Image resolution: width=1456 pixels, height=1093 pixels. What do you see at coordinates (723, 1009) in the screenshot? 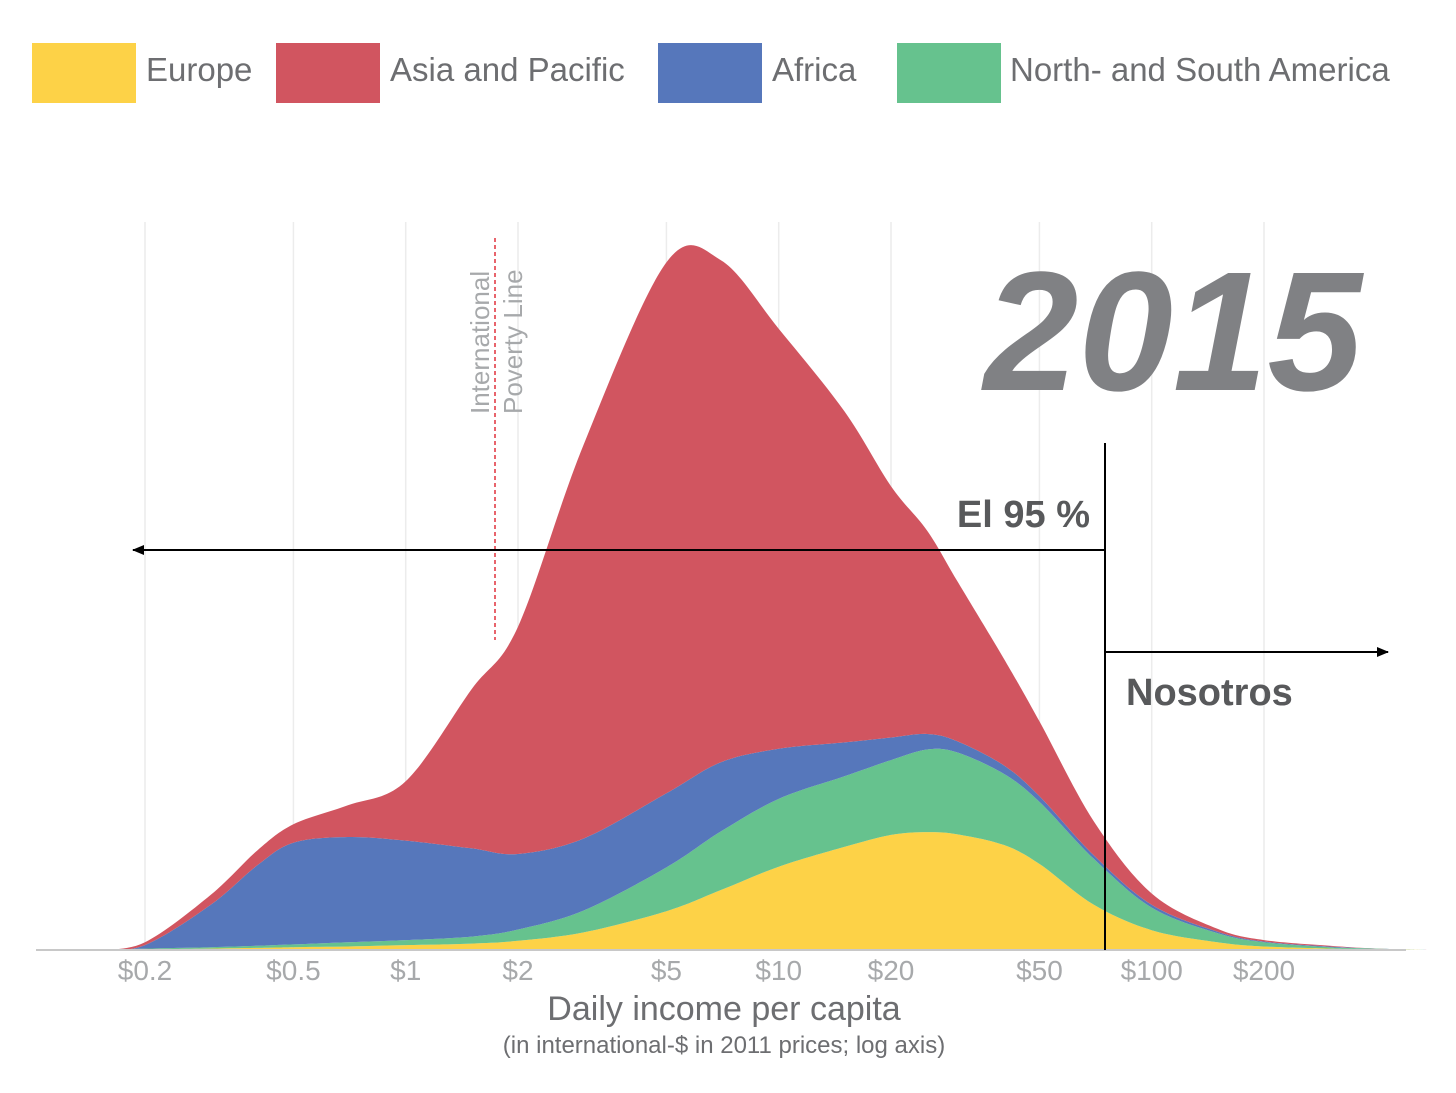
I see `x-axis-label: Daily income per capita` at bounding box center [723, 1009].